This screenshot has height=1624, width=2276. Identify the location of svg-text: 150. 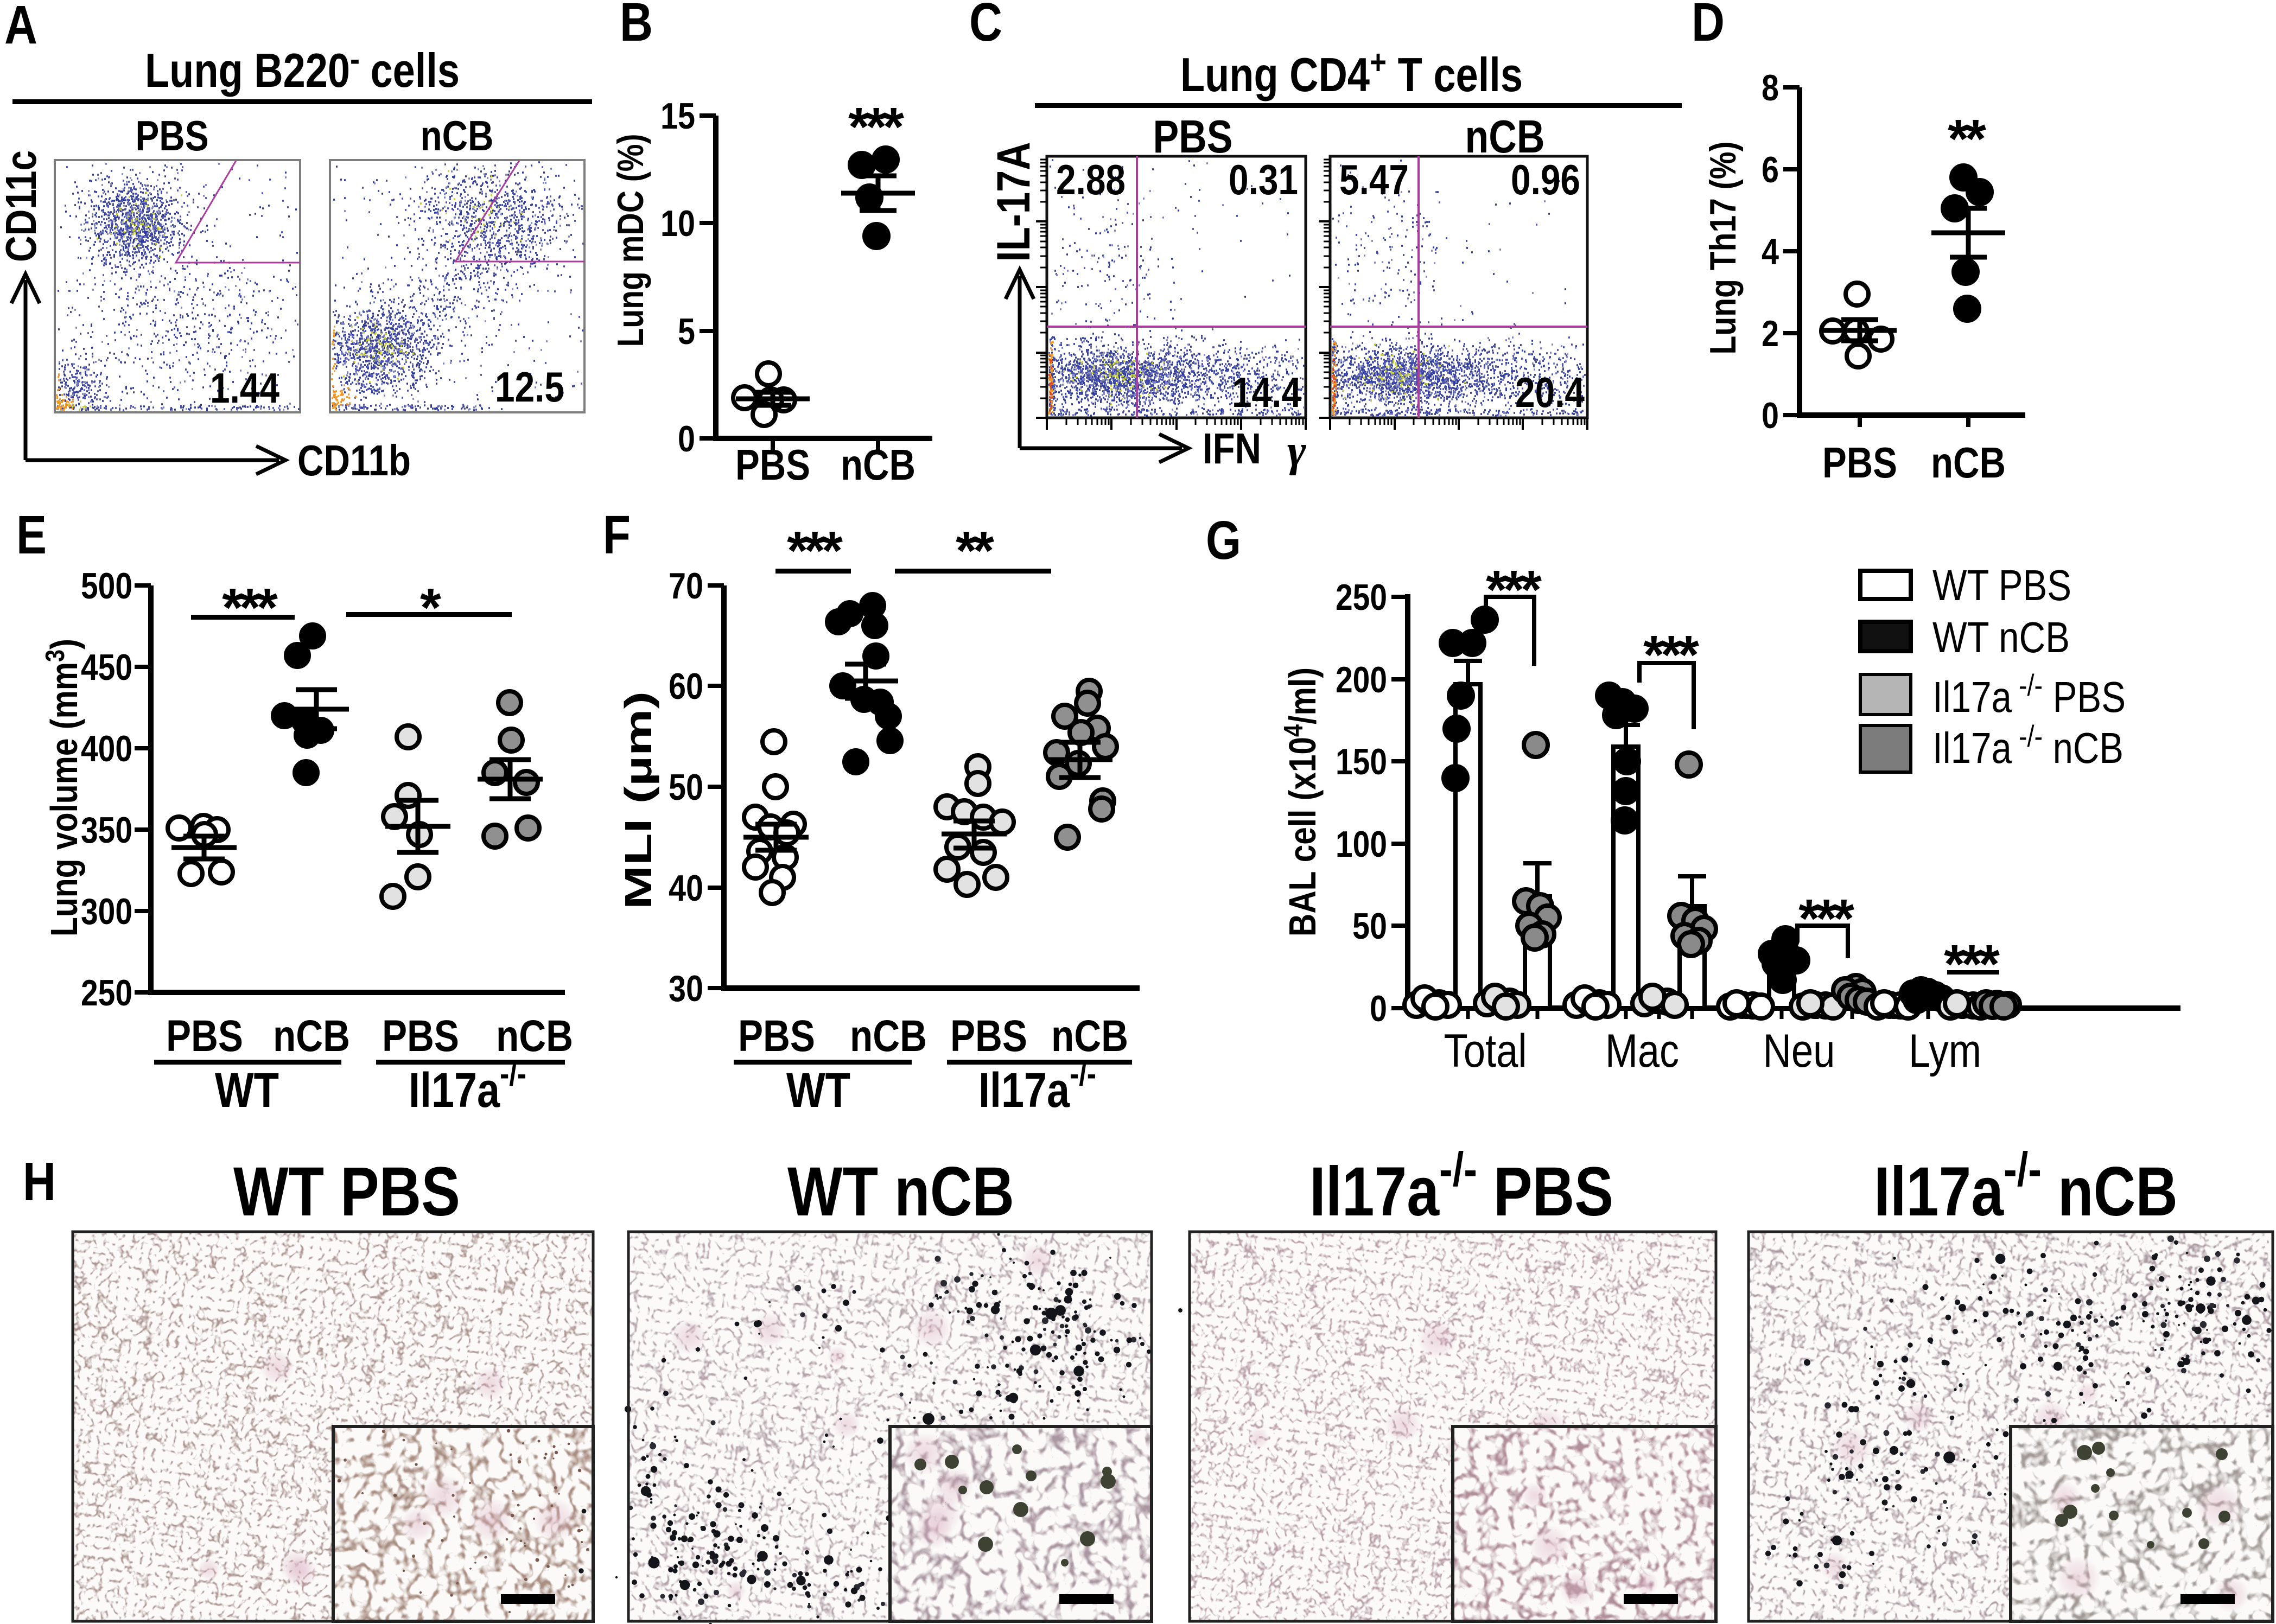
(1361, 761).